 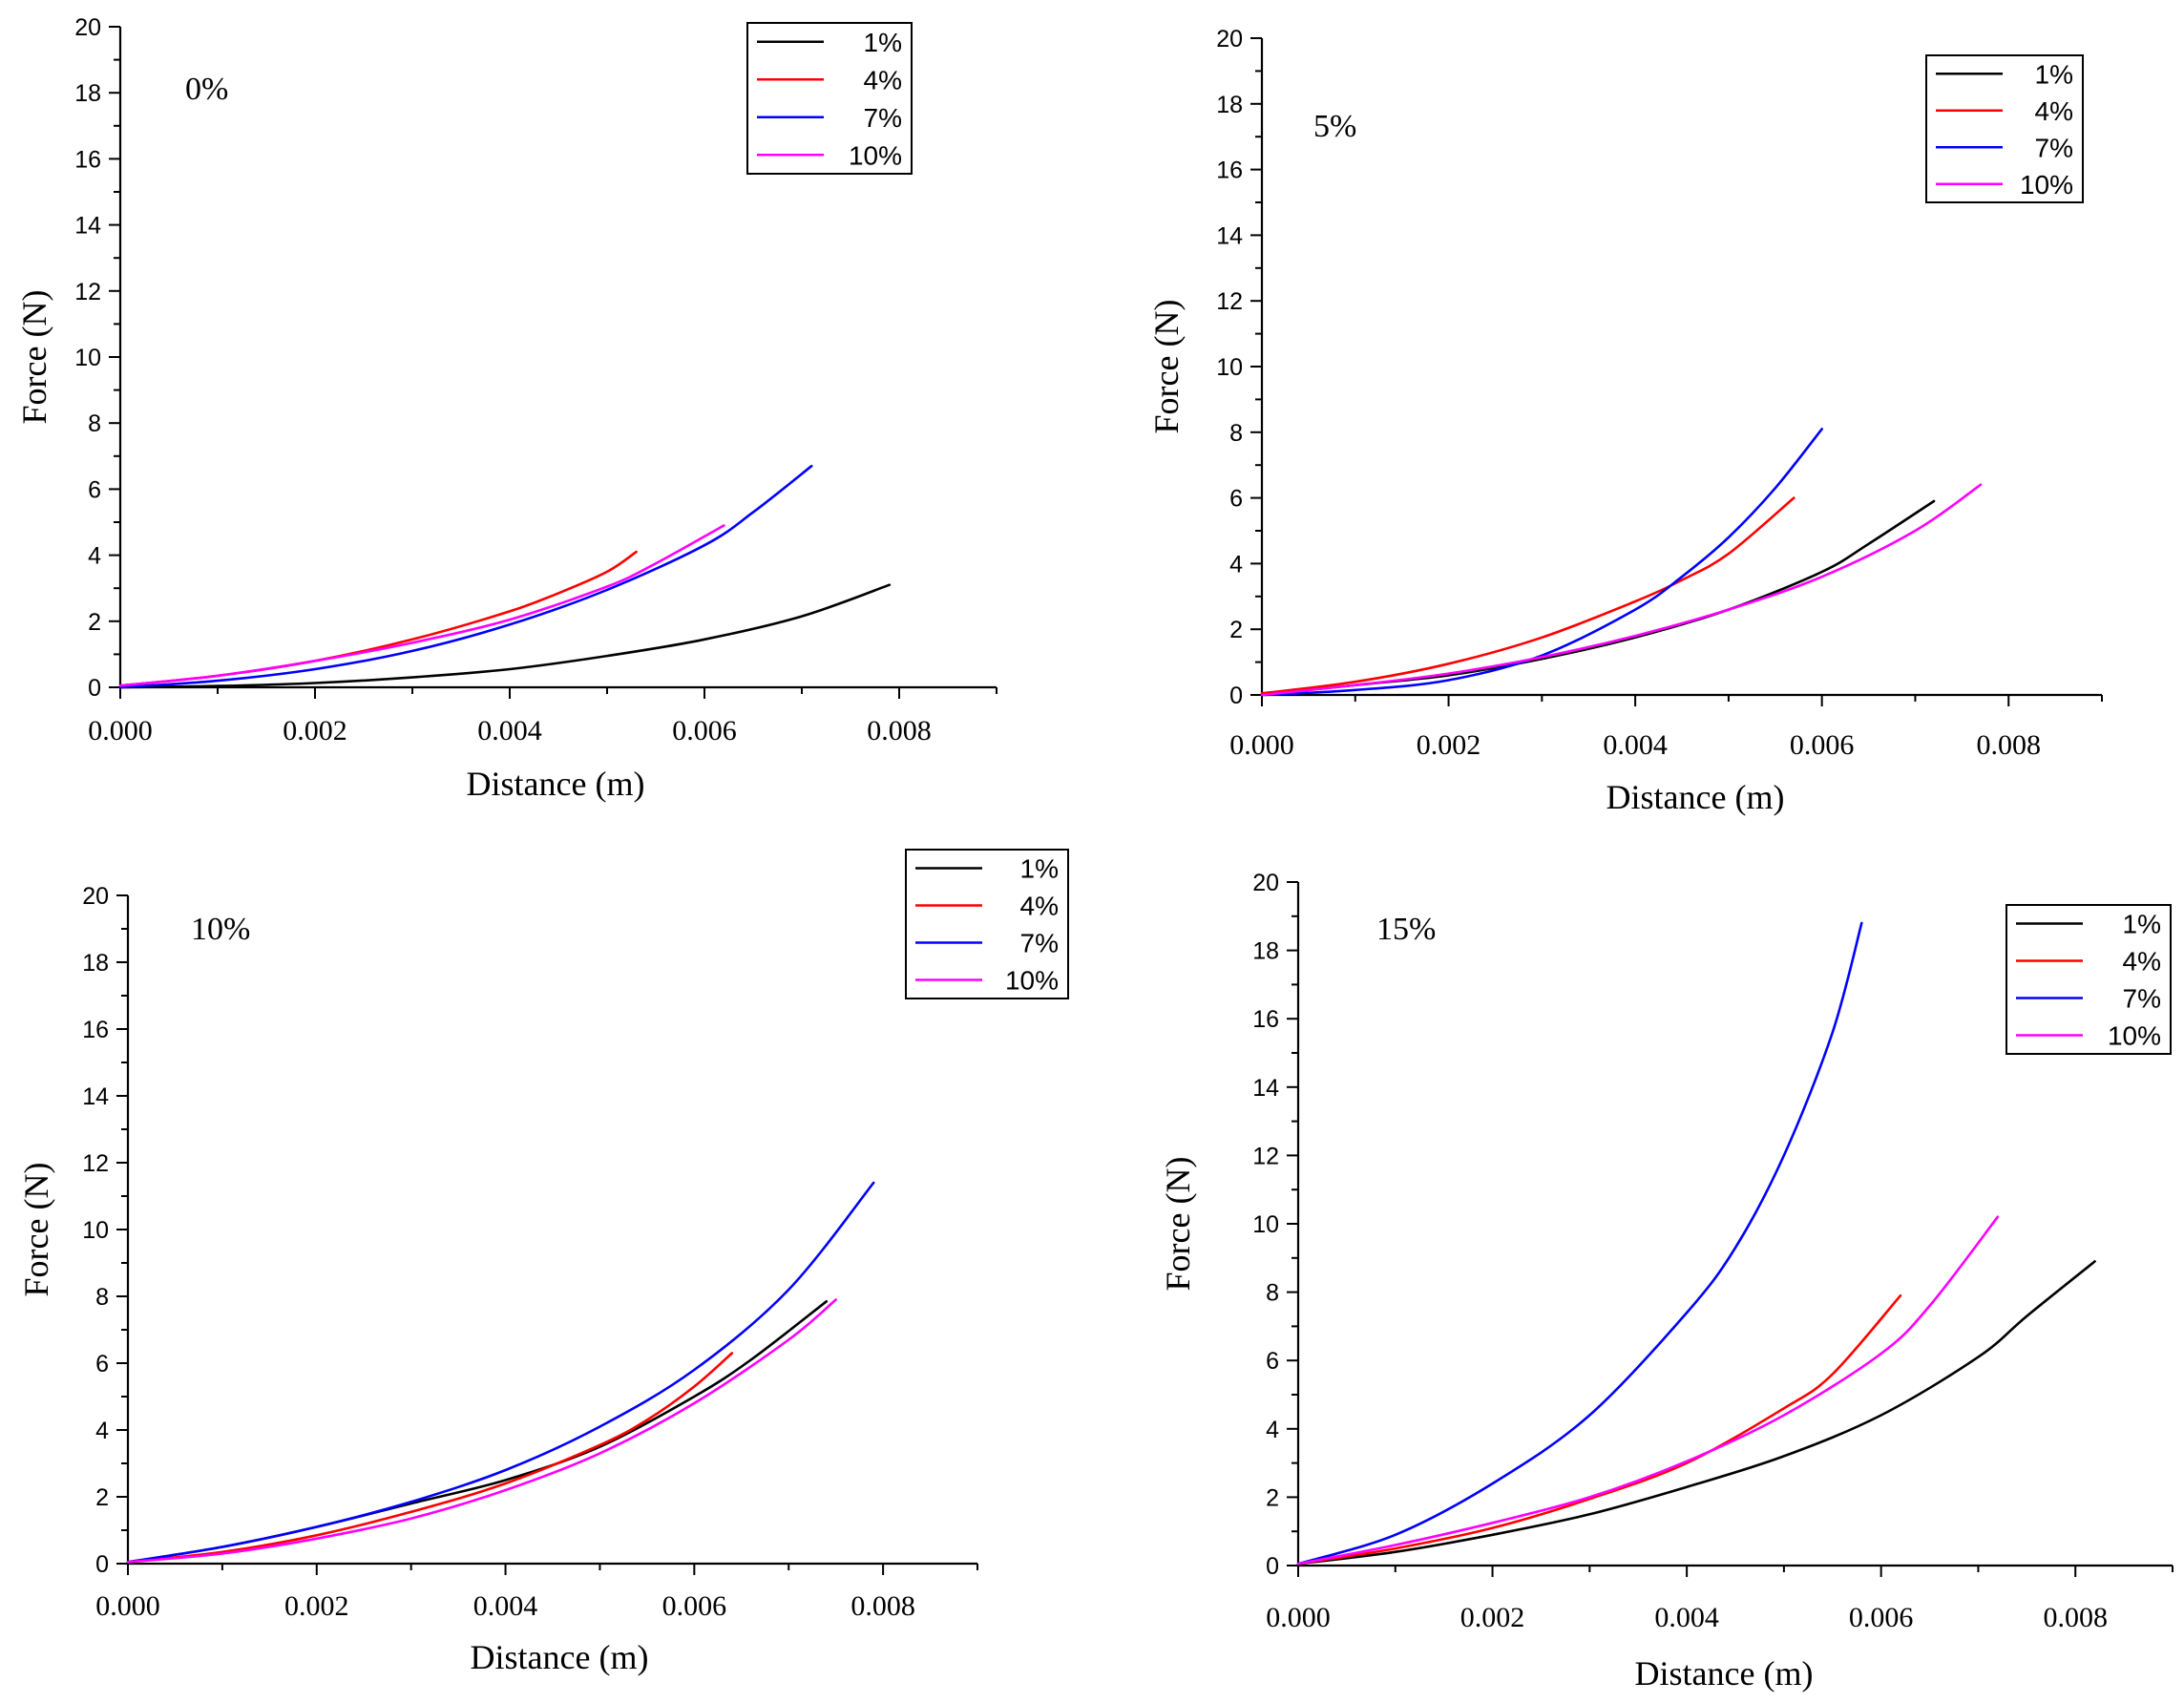 I want to click on panel-title: 10%, so click(x=220, y=929).